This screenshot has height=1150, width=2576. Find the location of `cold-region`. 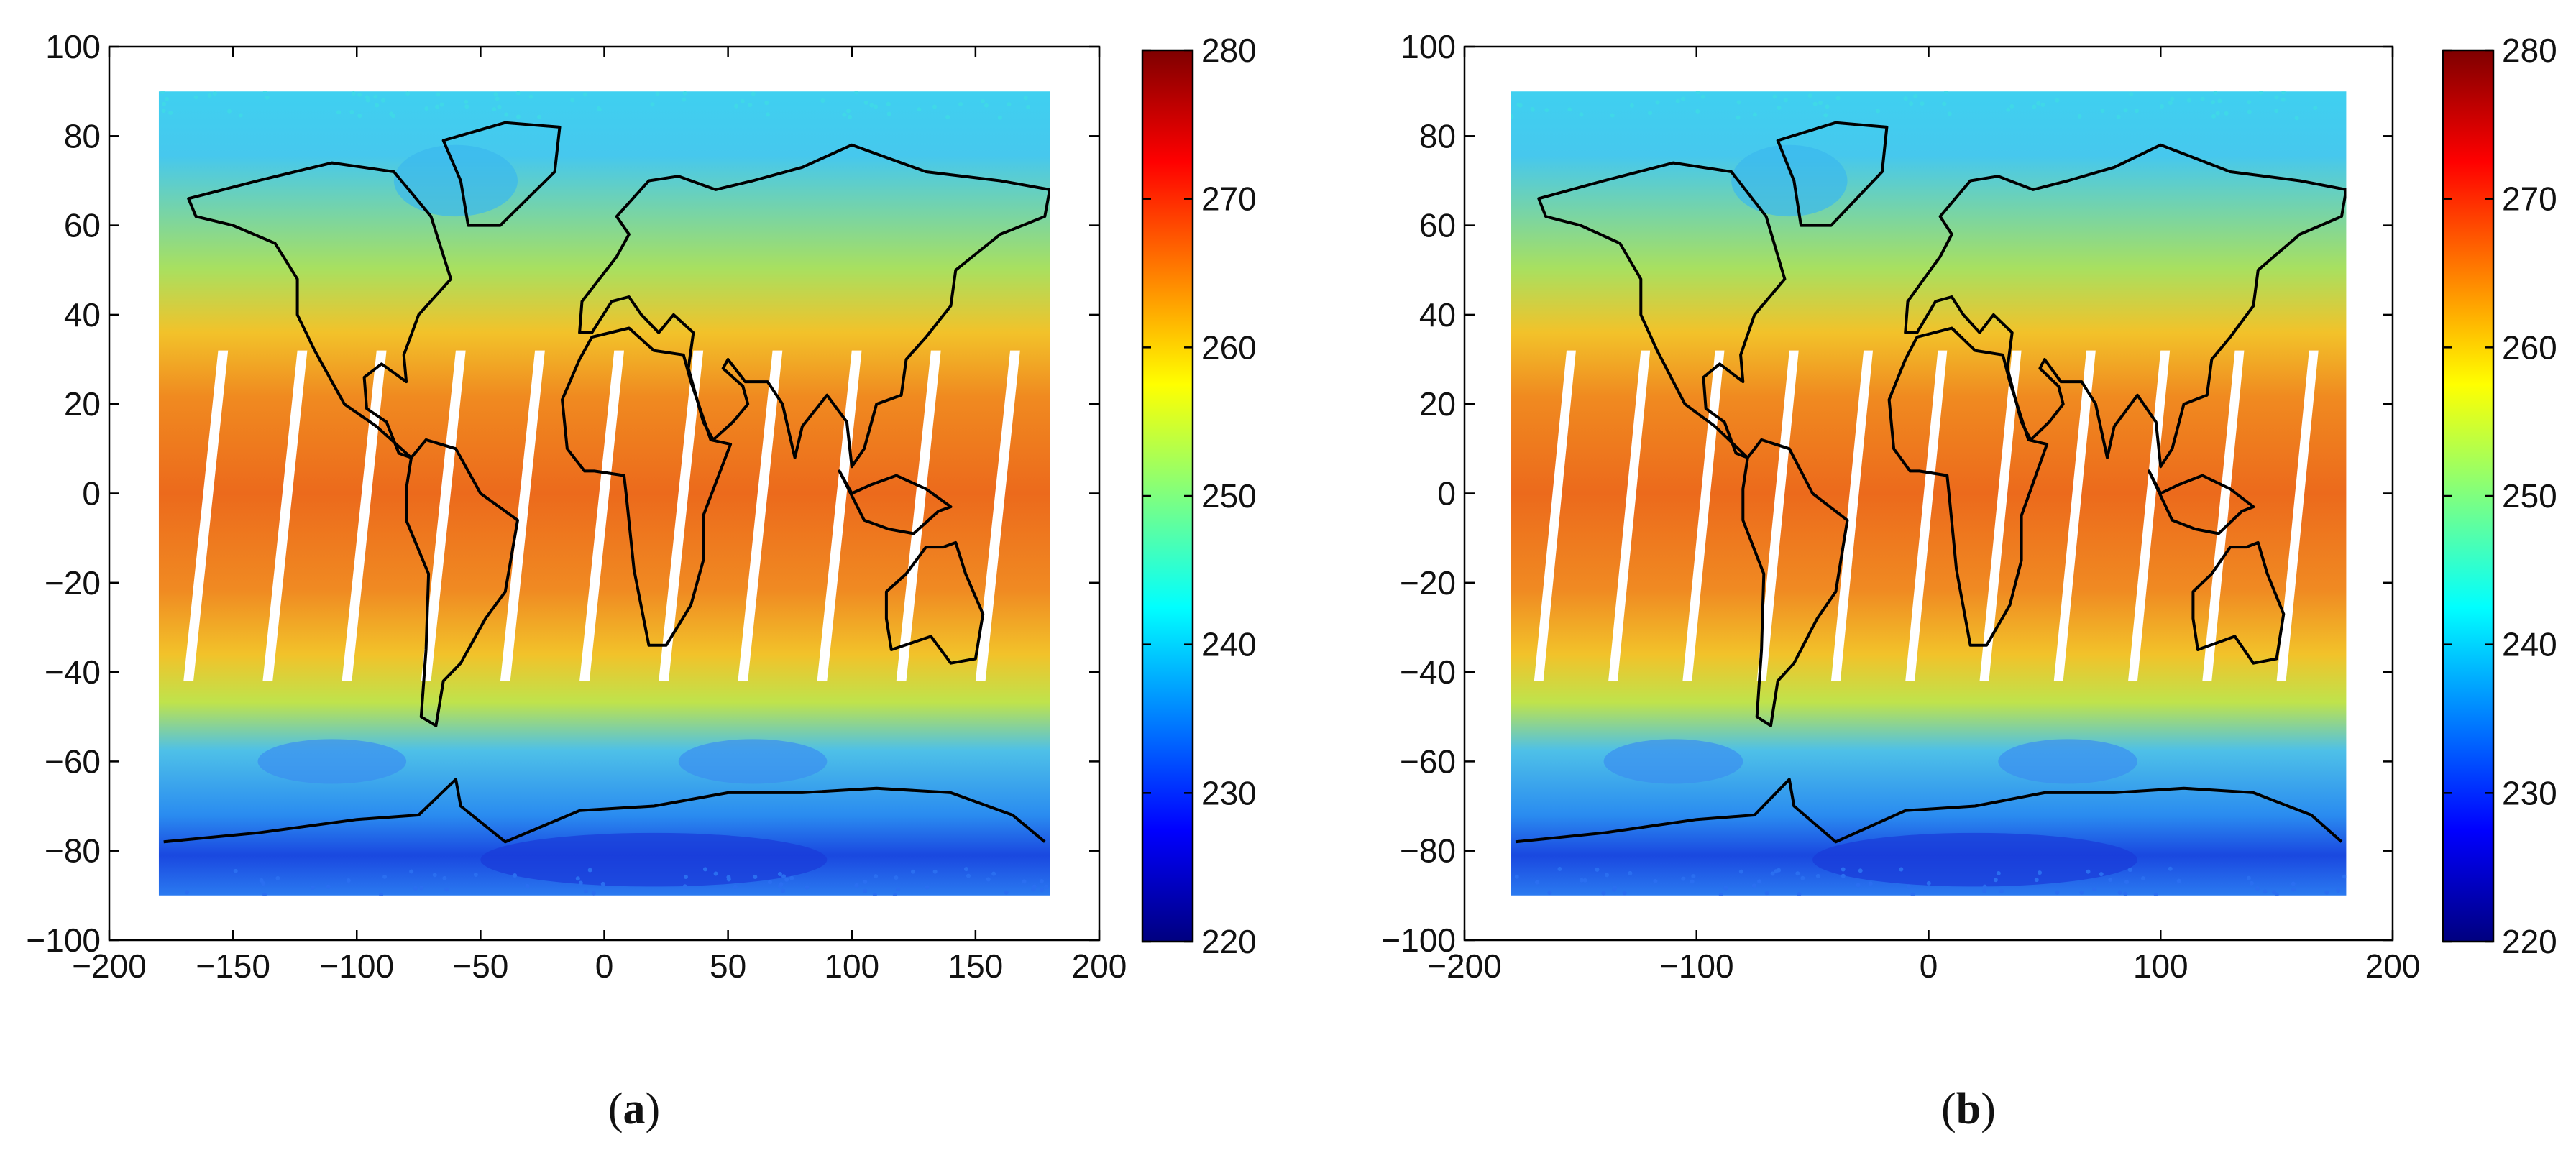

cold-region is located at coordinates (455, 180).